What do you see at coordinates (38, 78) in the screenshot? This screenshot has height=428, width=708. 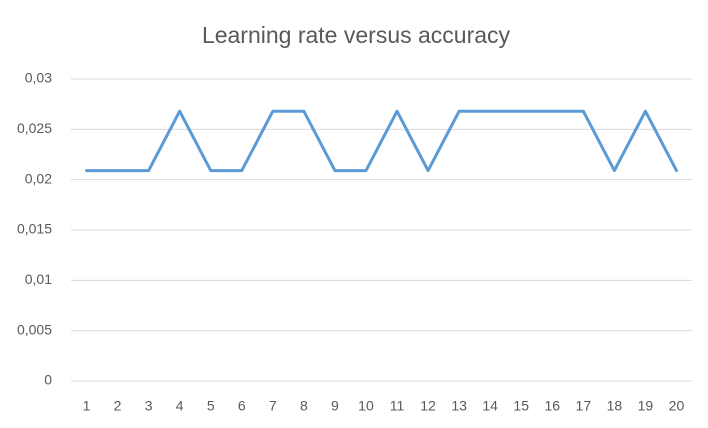 I see `y-tick-label: 0,03` at bounding box center [38, 78].